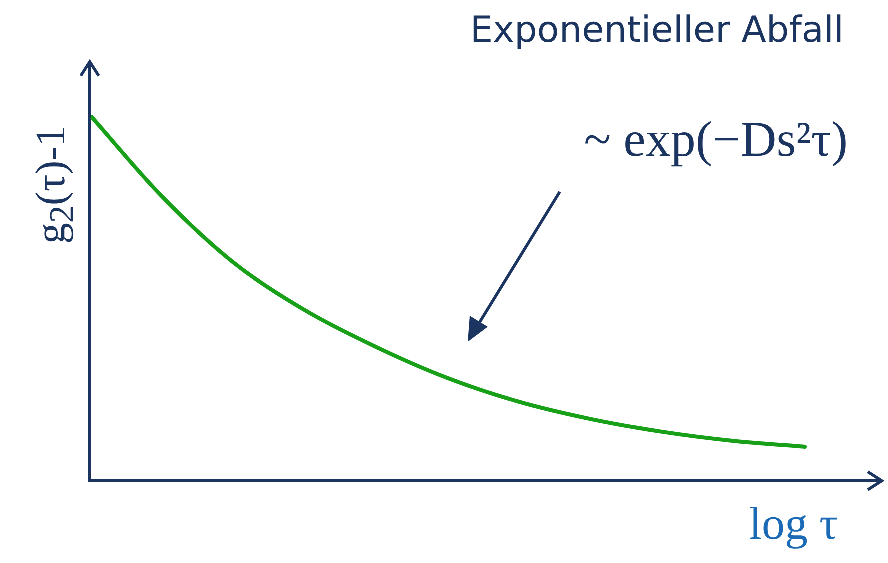 This screenshot has width=888, height=563. What do you see at coordinates (793, 523) in the screenshot?
I see `x-axis-title: log τ` at bounding box center [793, 523].